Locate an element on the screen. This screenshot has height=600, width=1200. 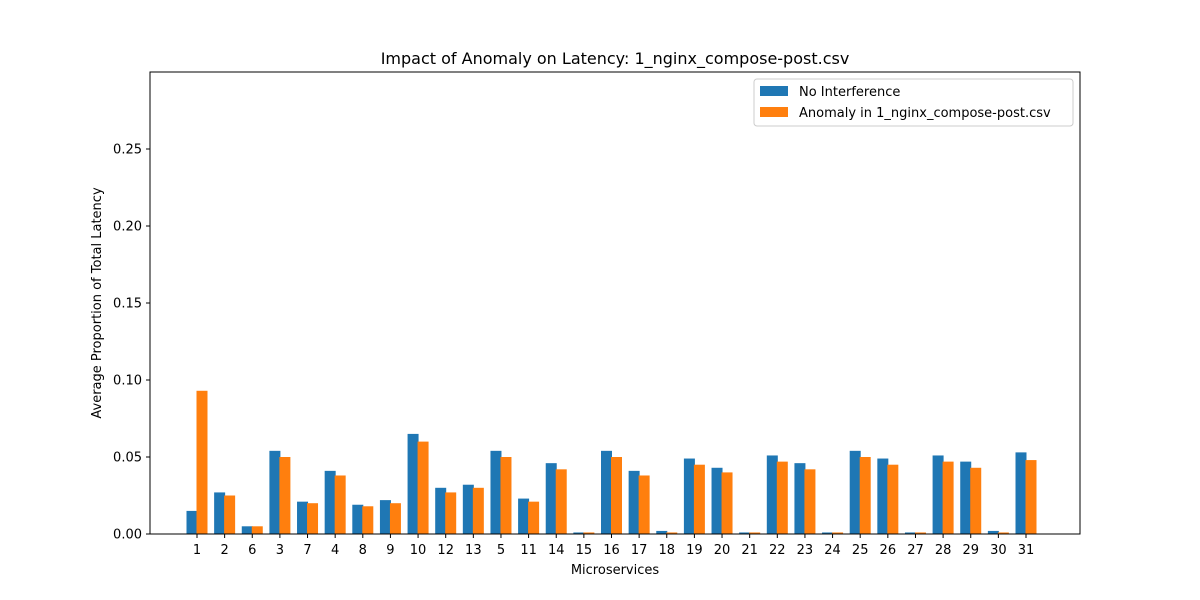
x-tick-label: 2 is located at coordinates (224, 550).